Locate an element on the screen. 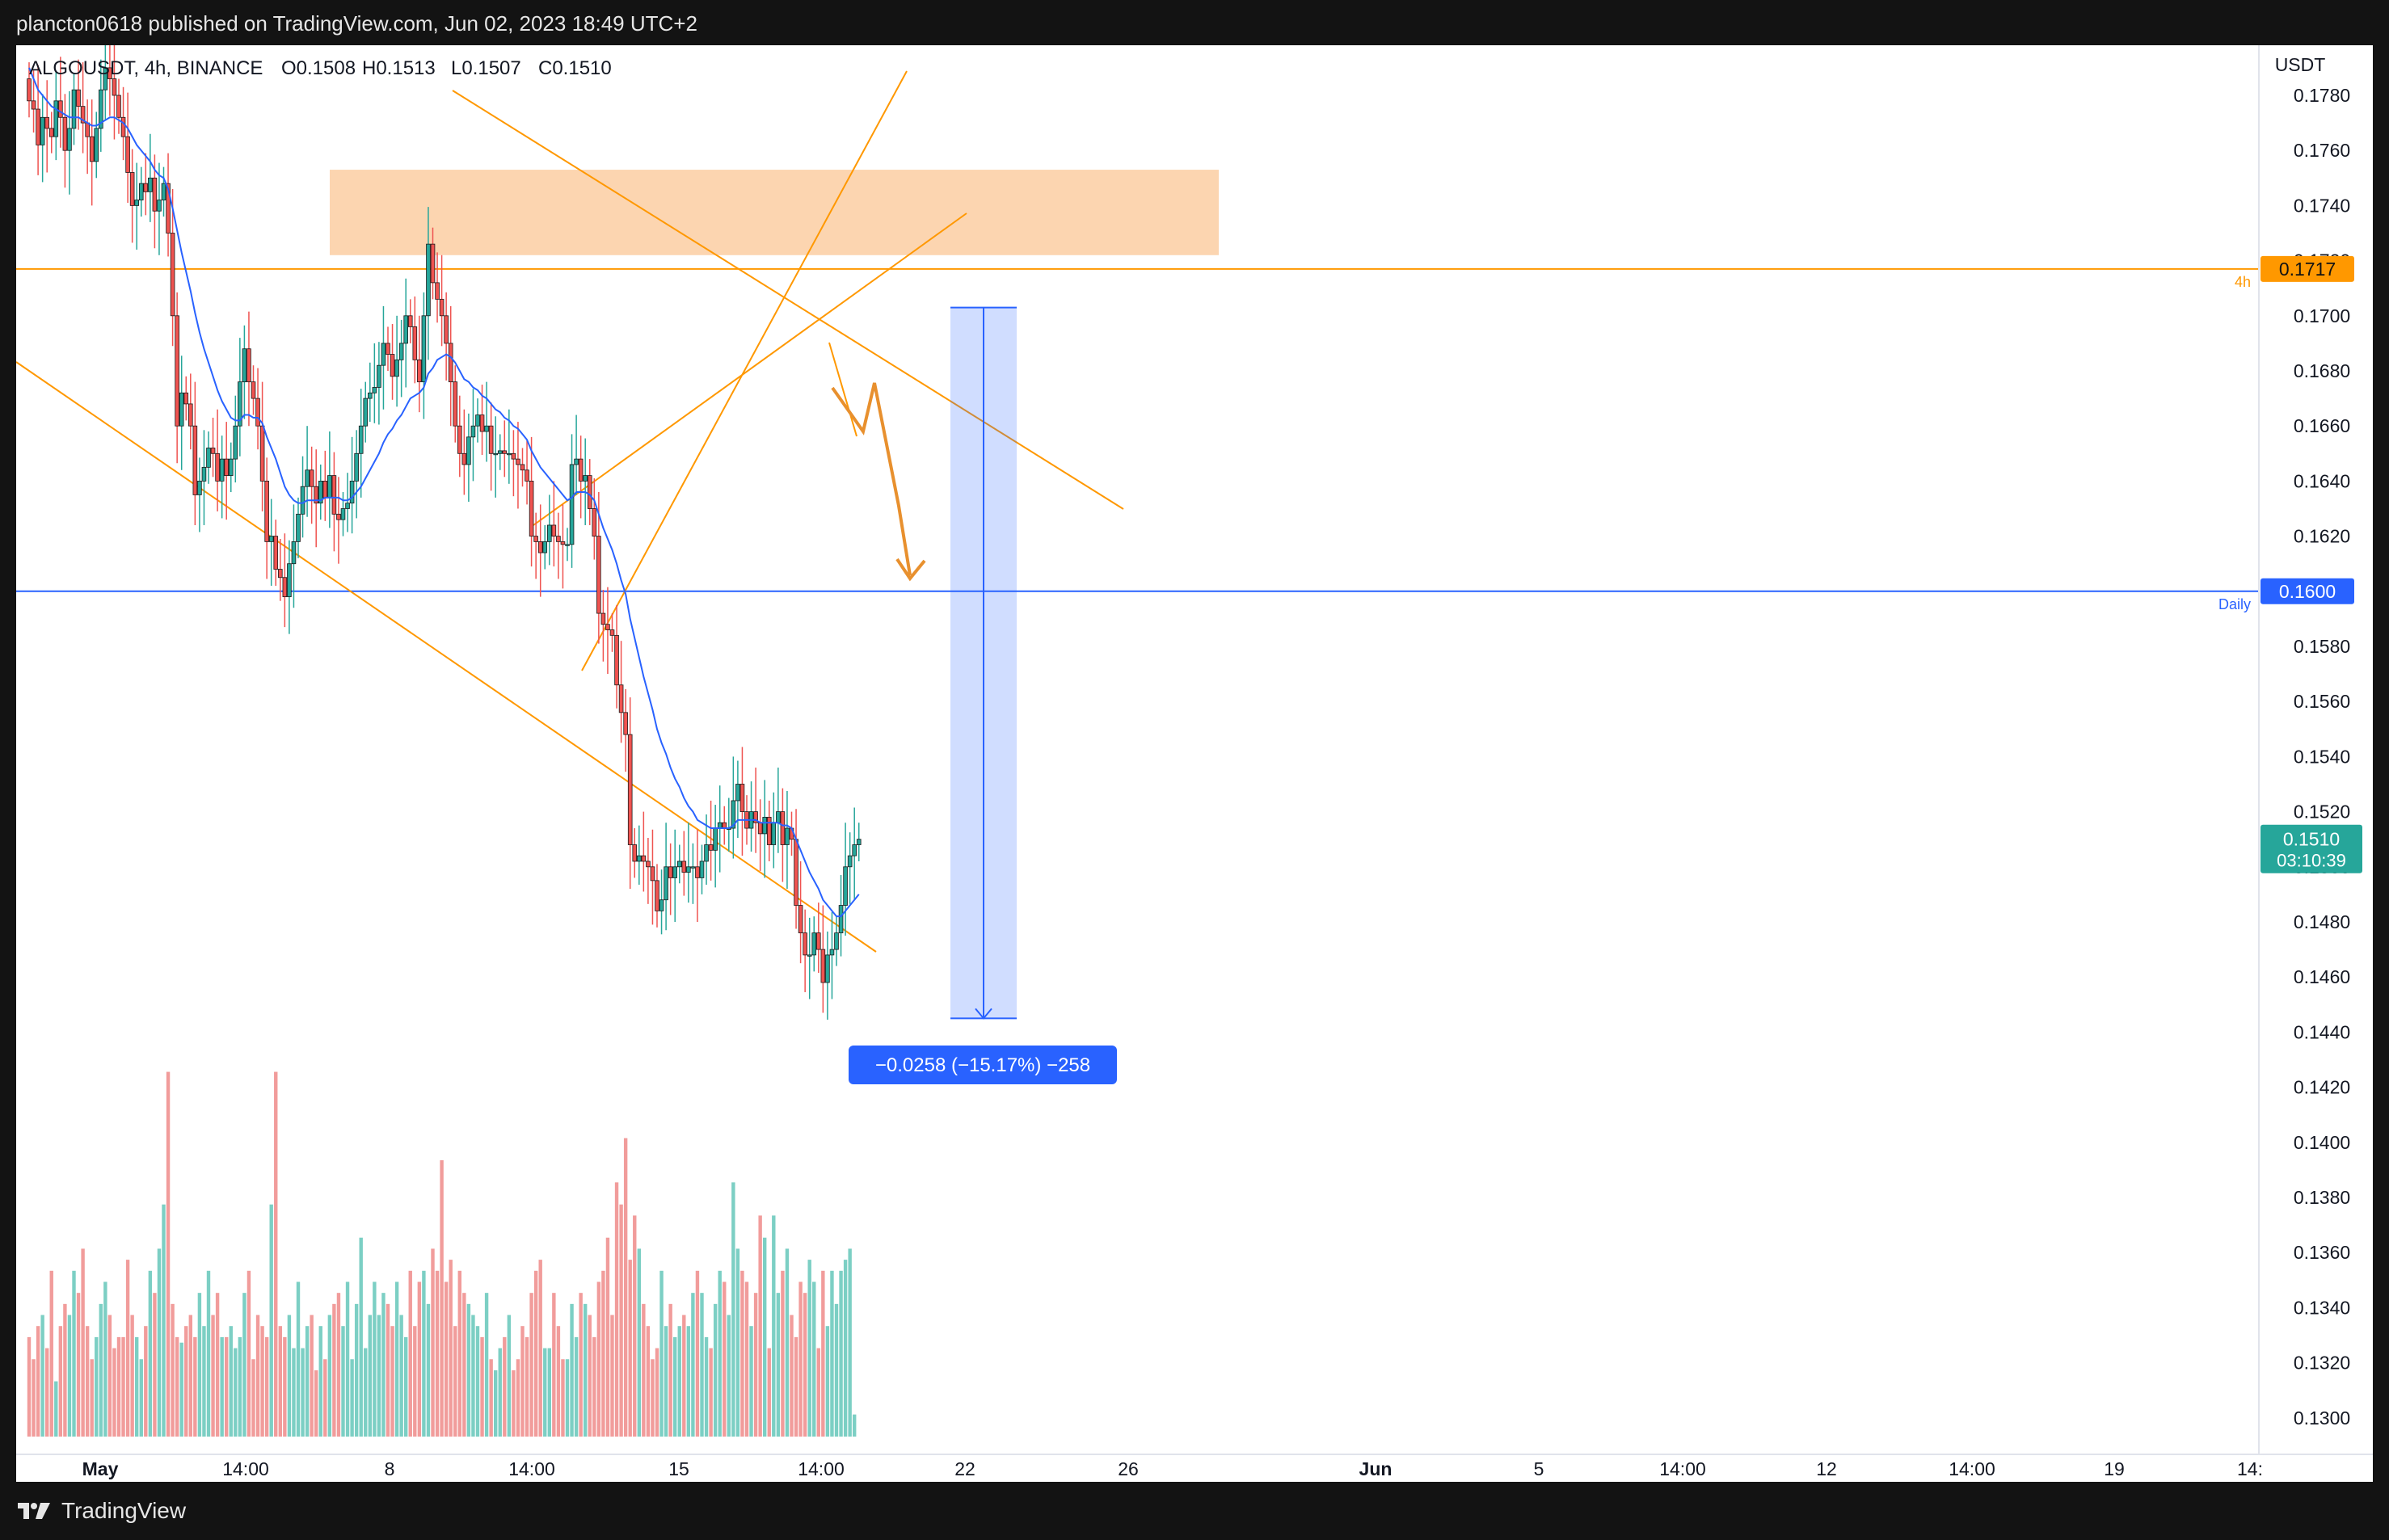 This screenshot has height=1540, width=2389. measure-arrow-head is located at coordinates (983, 1014).